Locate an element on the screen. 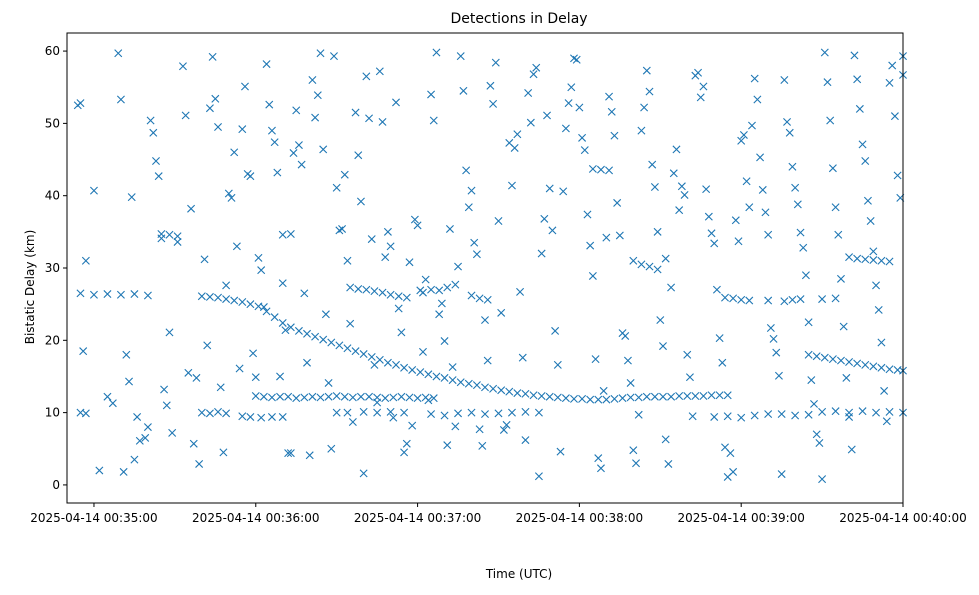  series-clutter-band-12-km is located at coordinates (344, 397).